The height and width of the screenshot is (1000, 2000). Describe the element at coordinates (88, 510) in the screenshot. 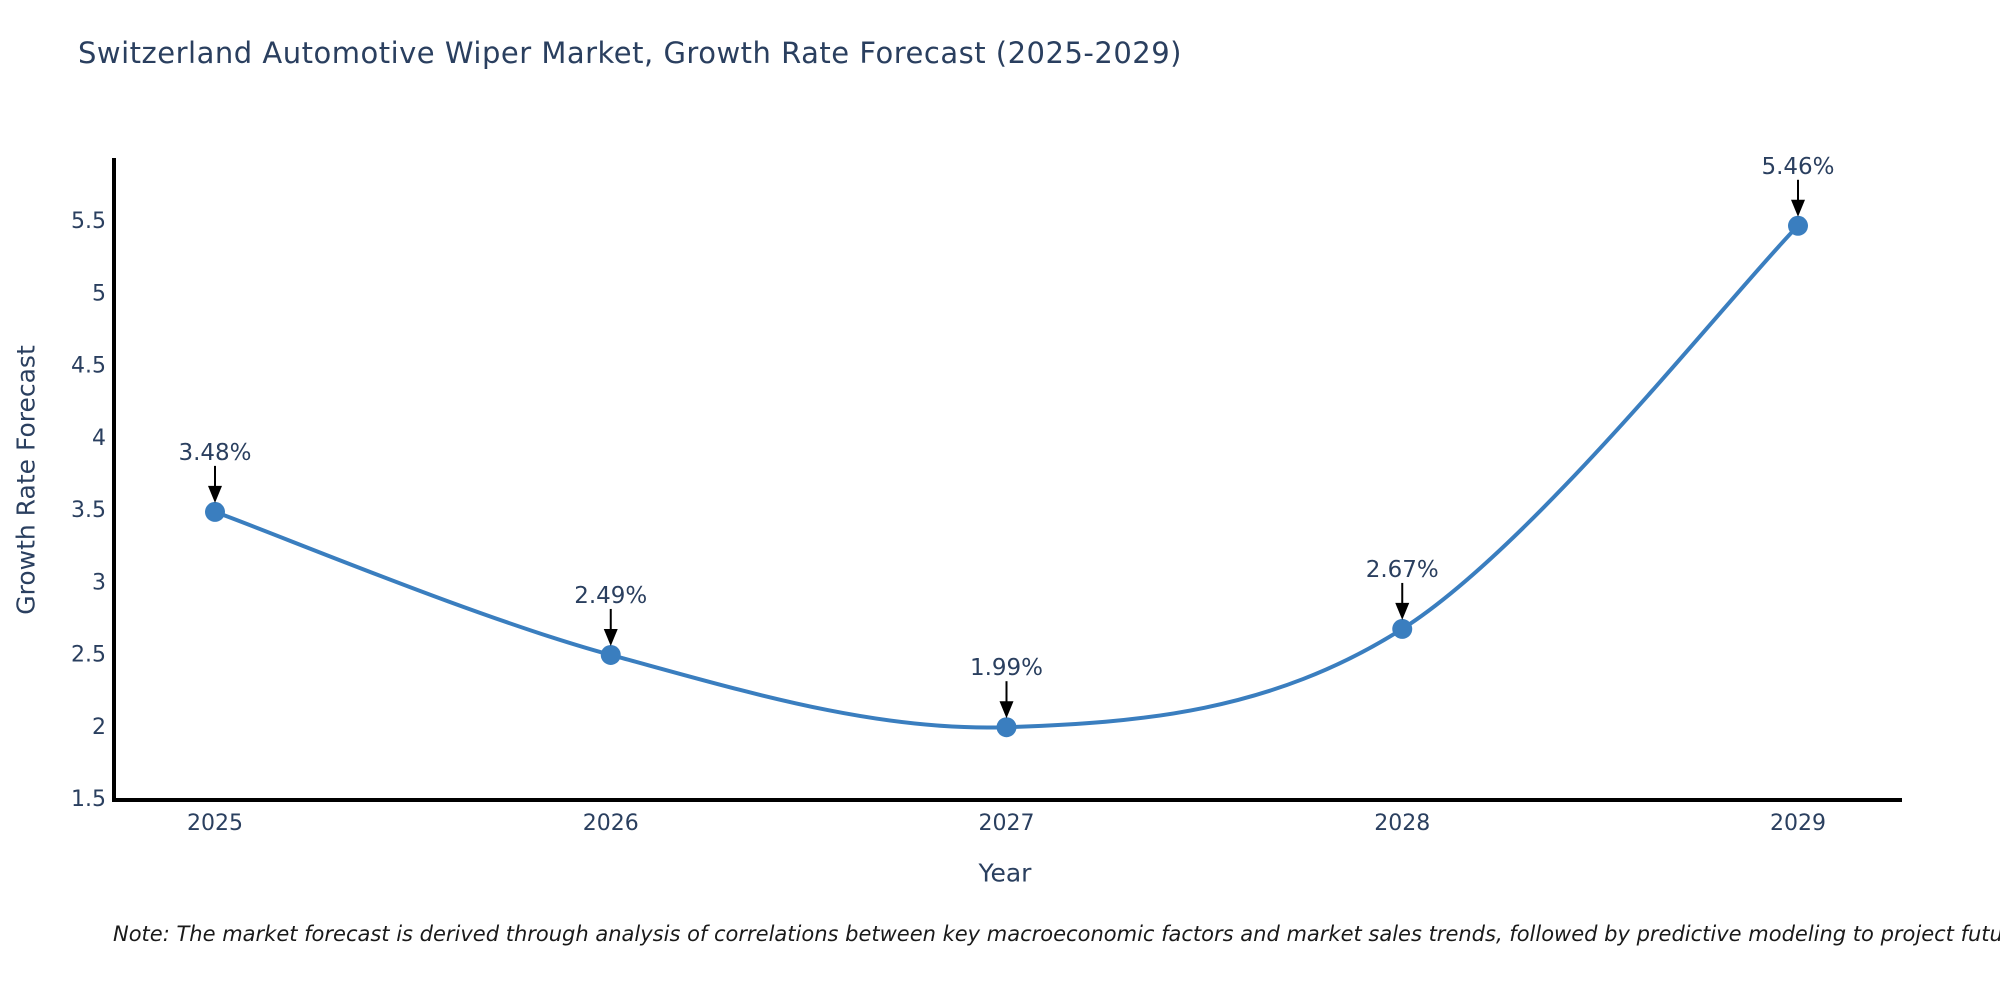

I see `y-tick-label: 3.5` at that location.